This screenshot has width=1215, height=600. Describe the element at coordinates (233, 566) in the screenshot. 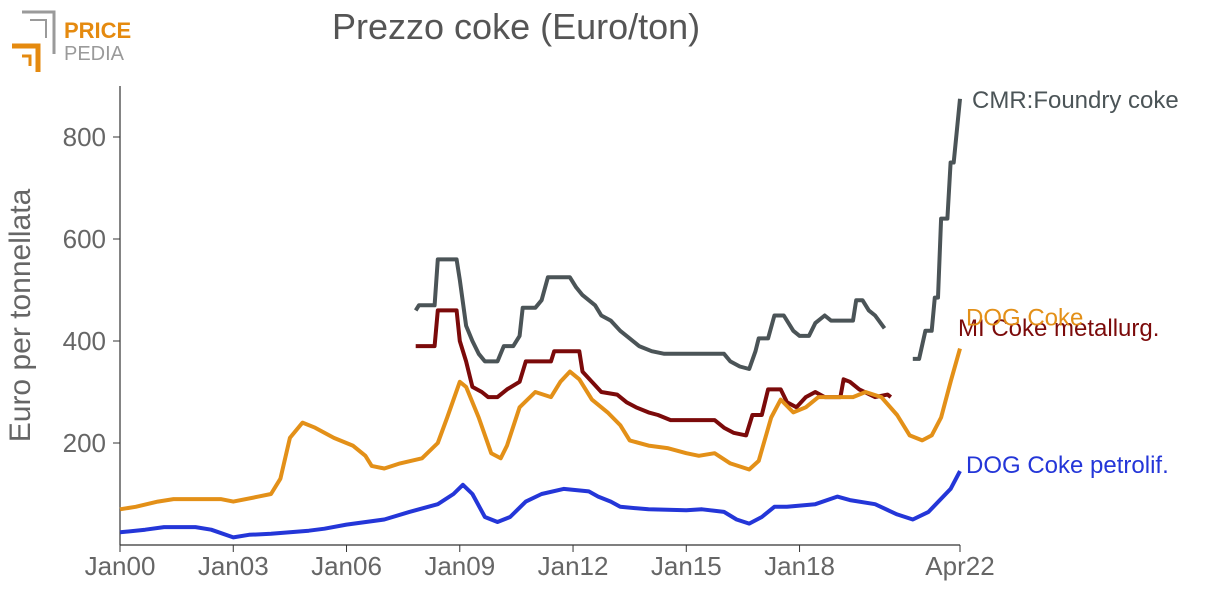

I see `x-tick-label: Jan03` at that location.